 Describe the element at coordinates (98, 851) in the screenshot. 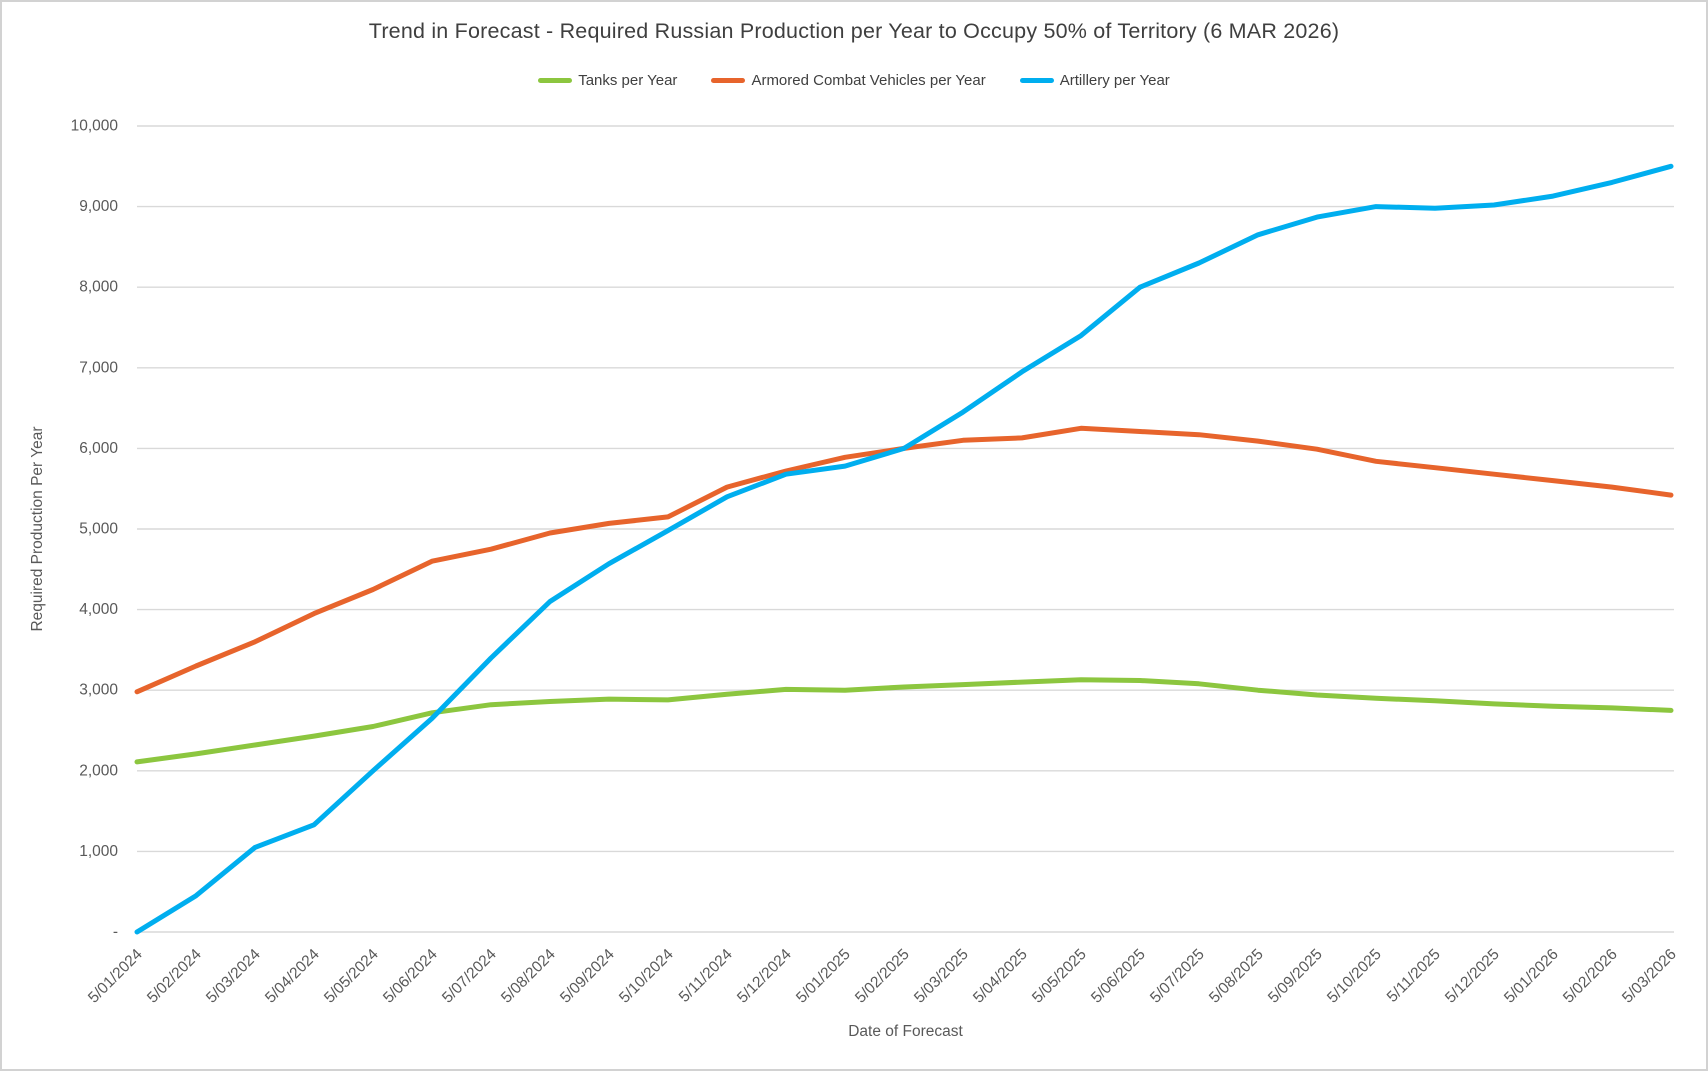

I see `y-tick-label: 1,000` at that location.